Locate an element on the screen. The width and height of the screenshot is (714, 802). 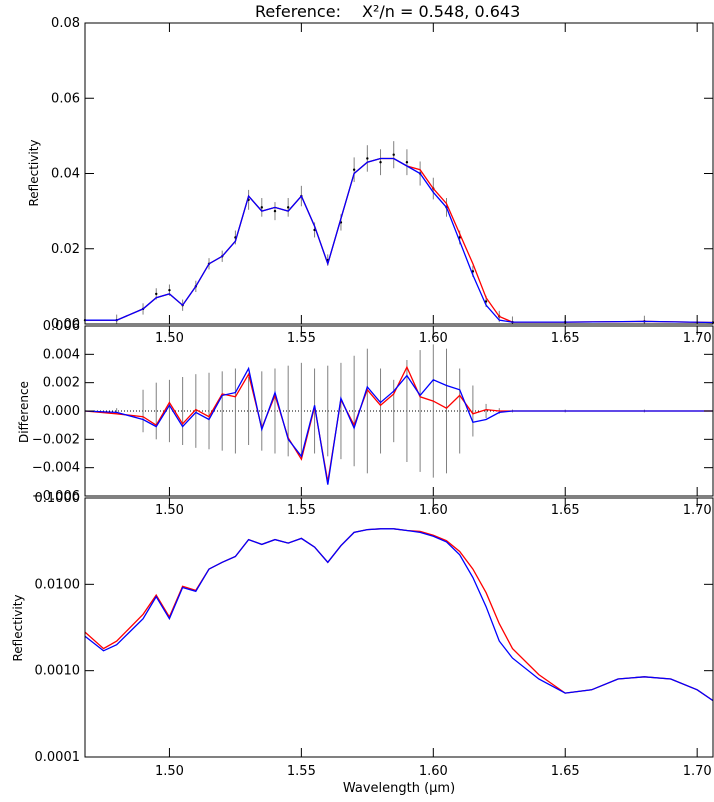
title-left: Reference: is located at coordinates (298, 11).